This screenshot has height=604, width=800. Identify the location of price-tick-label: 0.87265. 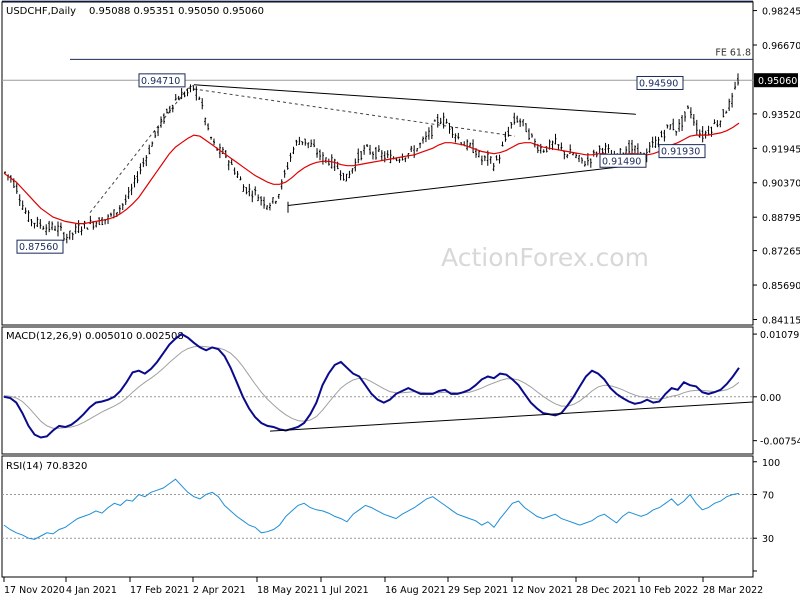
(781, 252).